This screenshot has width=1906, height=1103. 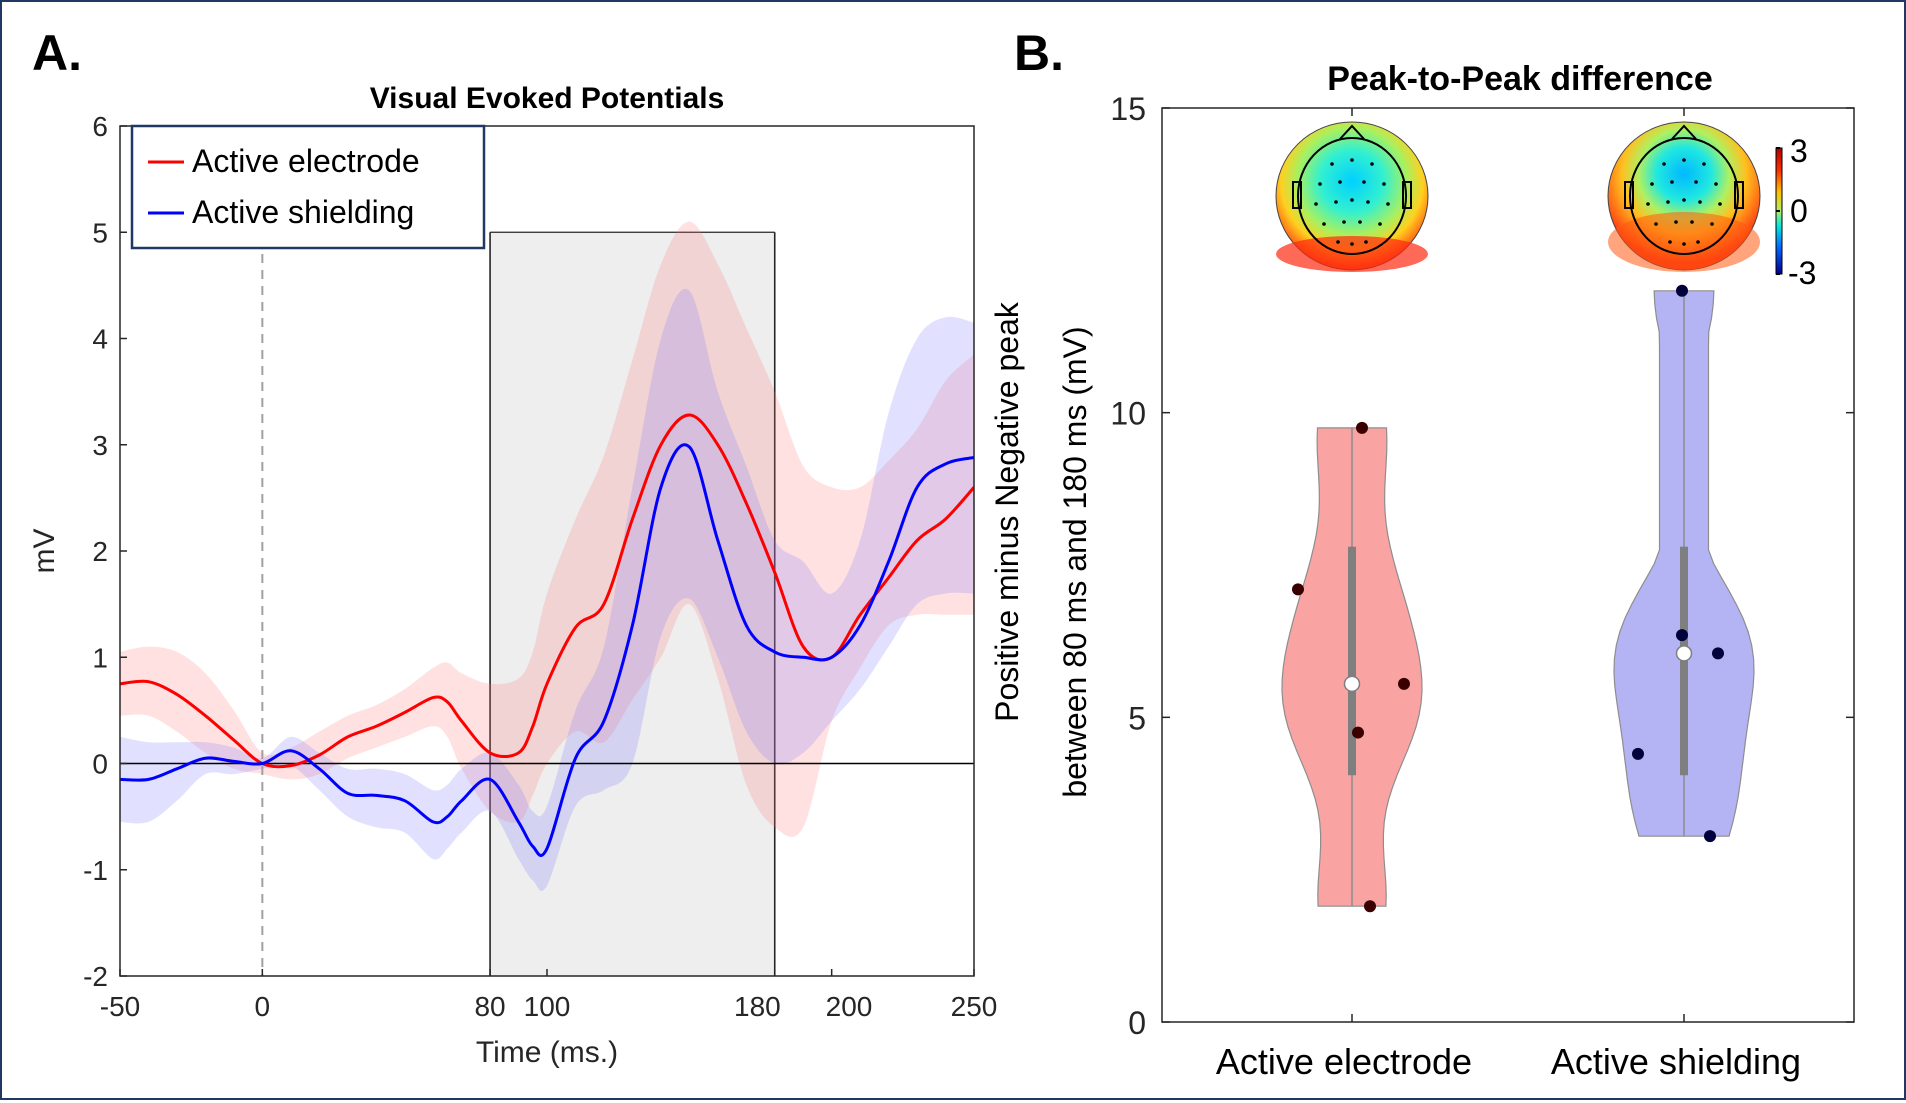 What do you see at coordinates (489, 1006) in the screenshot?
I see `x-tick-label: 80` at bounding box center [489, 1006].